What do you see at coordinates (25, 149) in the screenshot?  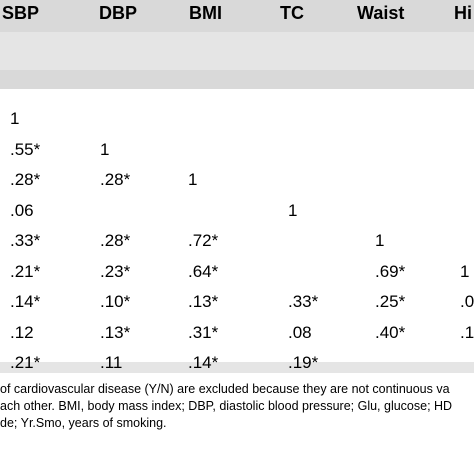 I see `table-cell-sbp: .55*` at bounding box center [25, 149].